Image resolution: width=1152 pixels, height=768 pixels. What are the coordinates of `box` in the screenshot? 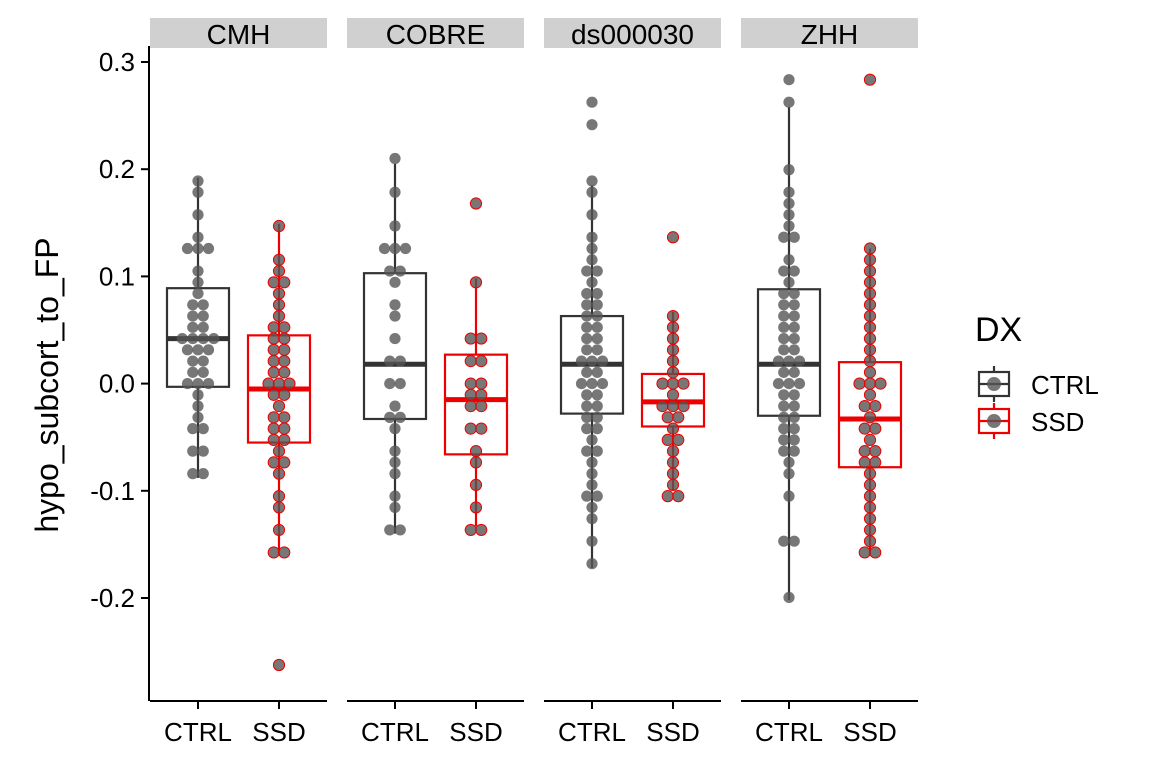 It's located at (395, 346).